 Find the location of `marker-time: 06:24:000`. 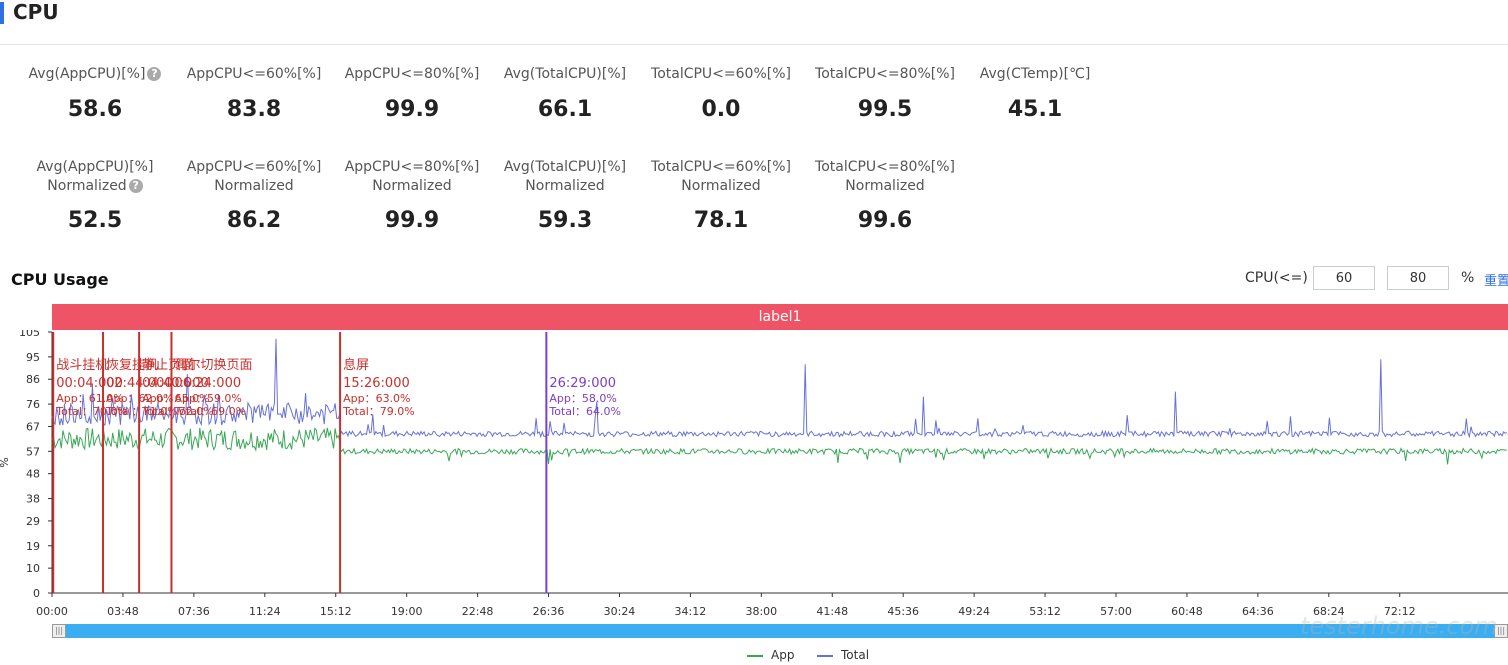

marker-time: 06:24:000 is located at coordinates (207, 383).